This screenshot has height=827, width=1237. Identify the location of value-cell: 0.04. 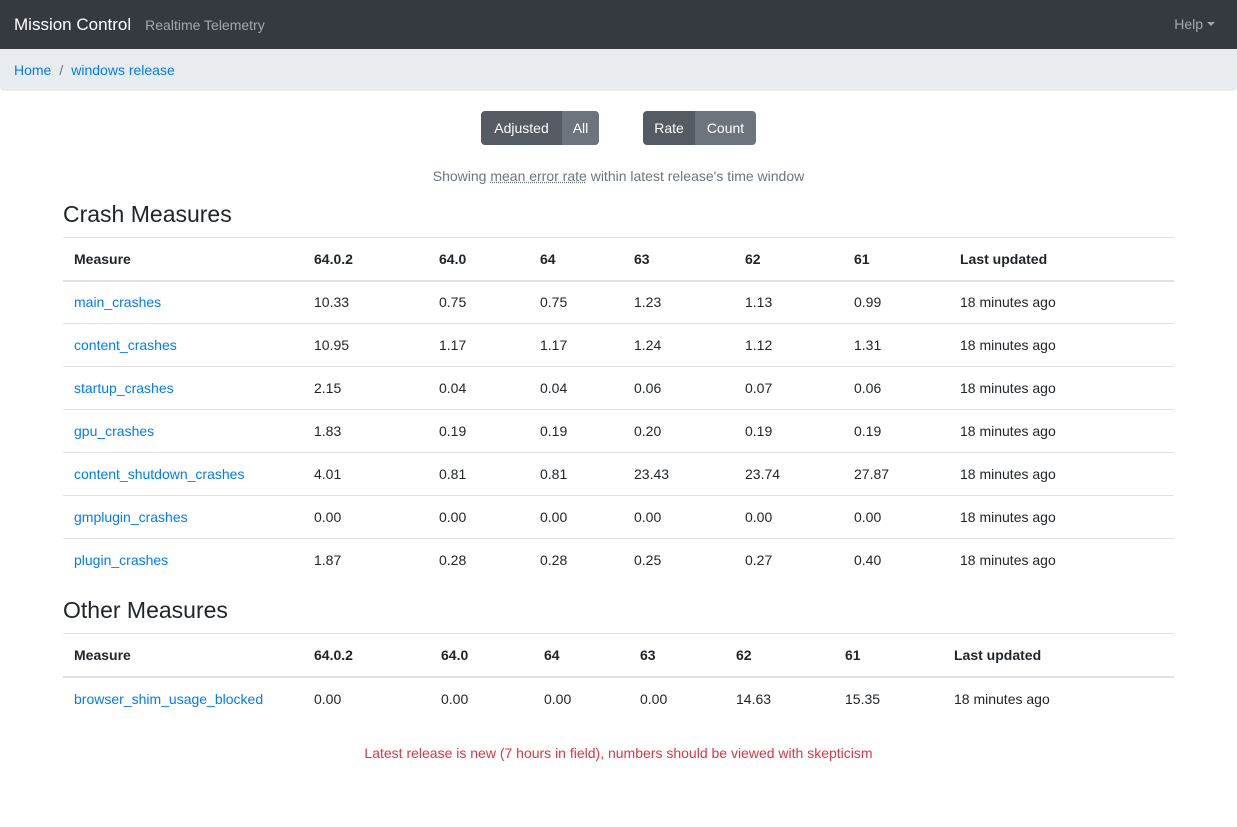
(576, 388).